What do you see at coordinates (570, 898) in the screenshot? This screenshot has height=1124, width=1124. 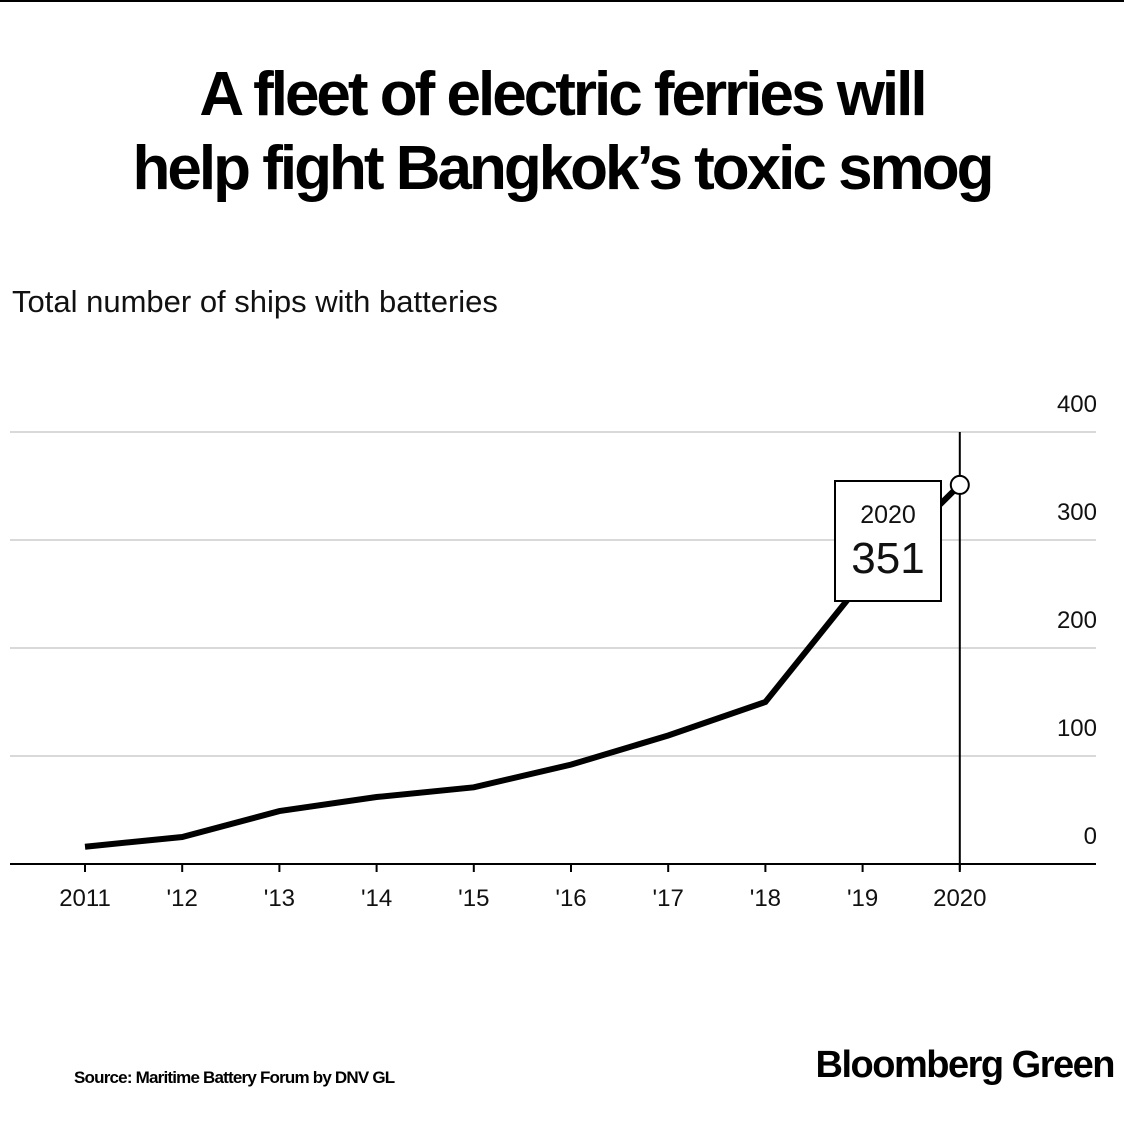 I see `x-tick-label: '16` at bounding box center [570, 898].